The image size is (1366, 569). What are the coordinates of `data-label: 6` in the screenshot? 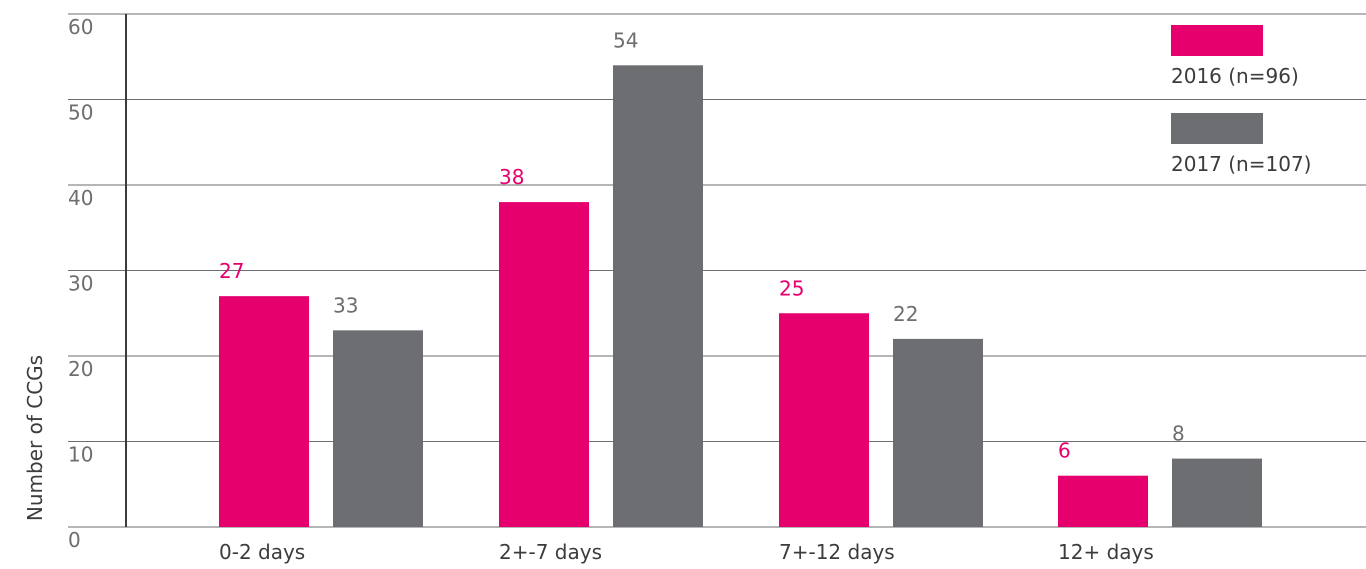 It's located at (1064, 451).